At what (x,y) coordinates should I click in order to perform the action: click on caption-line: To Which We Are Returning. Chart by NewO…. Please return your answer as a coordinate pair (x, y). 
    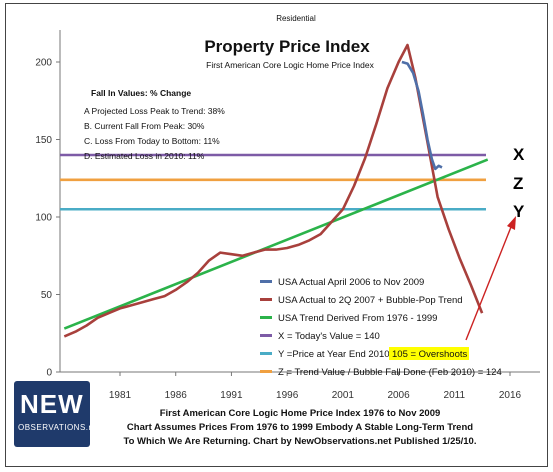
    Looking at the image, I should click on (300, 441).